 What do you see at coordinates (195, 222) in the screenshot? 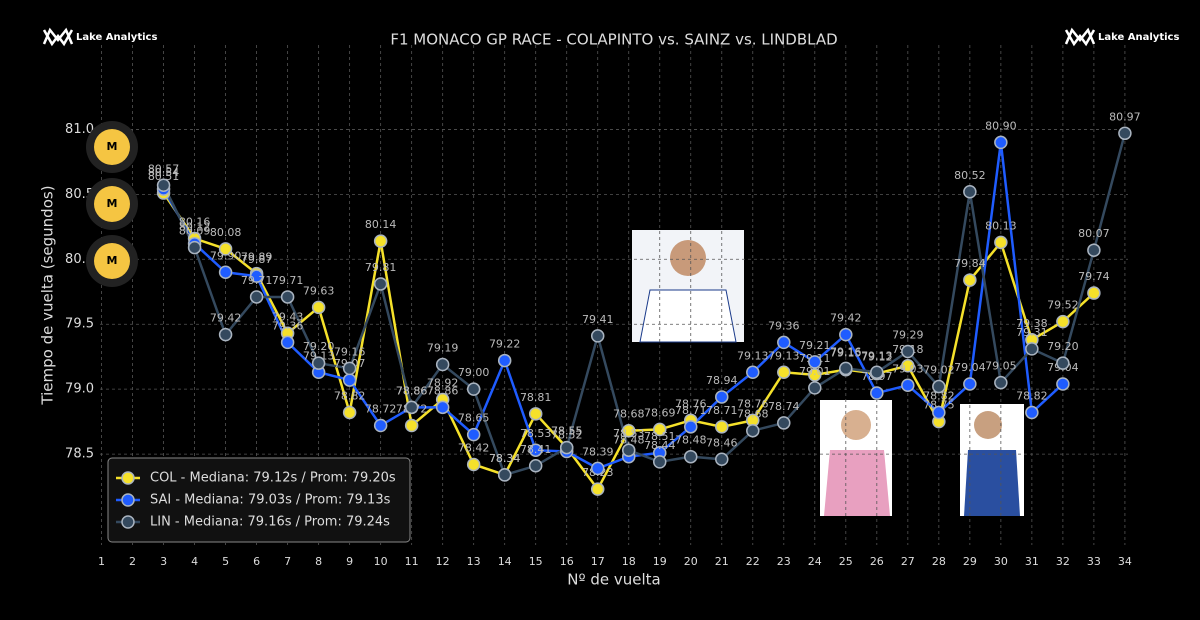
I see `data-label: 80.16` at bounding box center [195, 222].